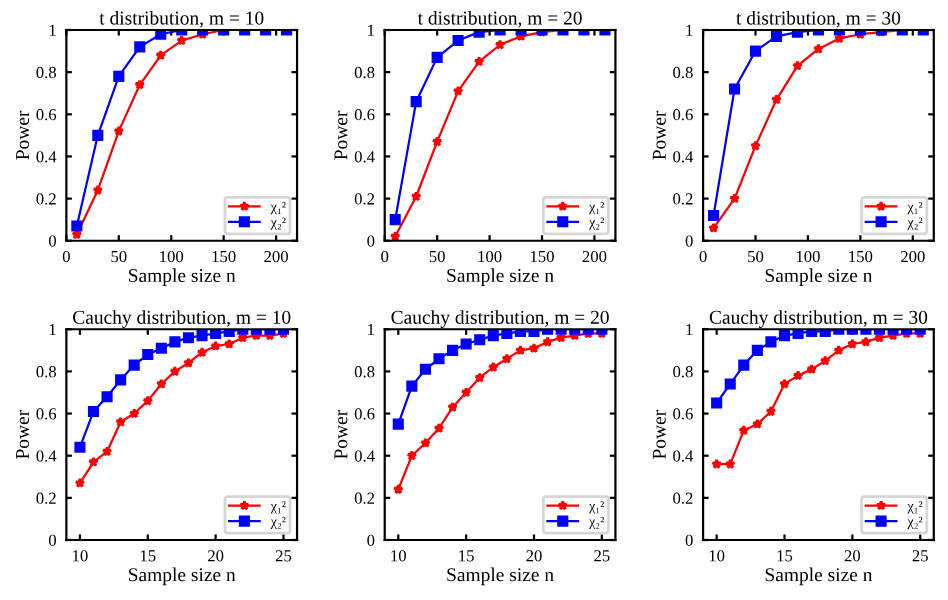  What do you see at coordinates (500, 319) in the screenshot?
I see `chart-title: Cauchy distribution, m = 20` at bounding box center [500, 319].